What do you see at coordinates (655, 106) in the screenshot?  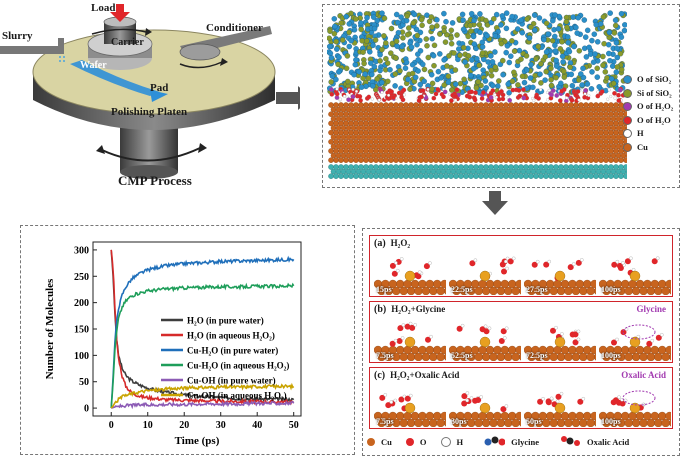 I see `md-legend-label: O of H₂O₂` at bounding box center [655, 106].